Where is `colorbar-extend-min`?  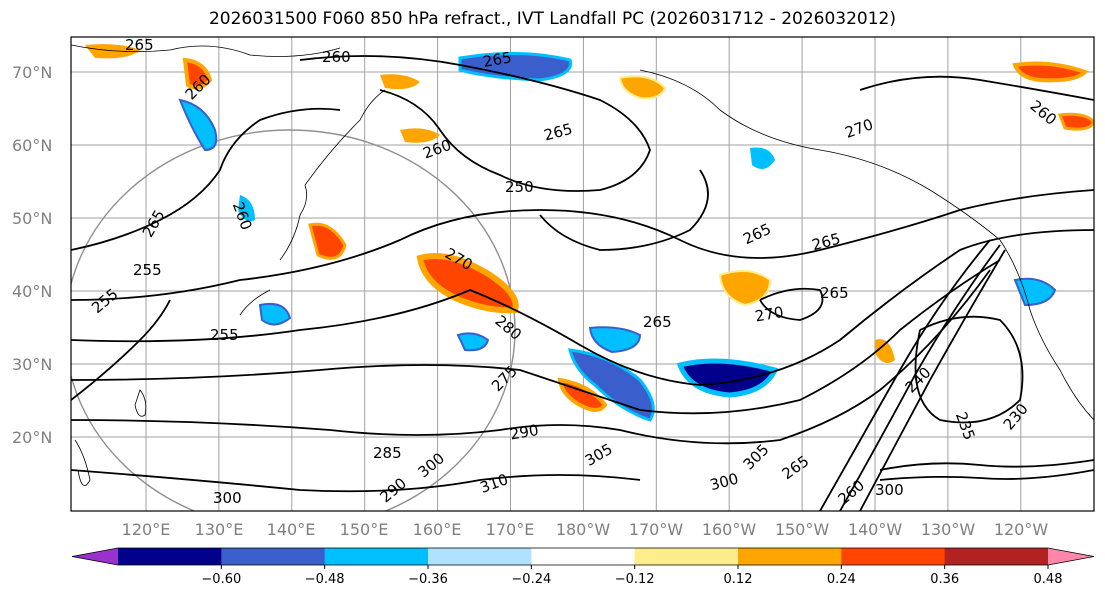 colorbar-extend-min is located at coordinates (95, 556).